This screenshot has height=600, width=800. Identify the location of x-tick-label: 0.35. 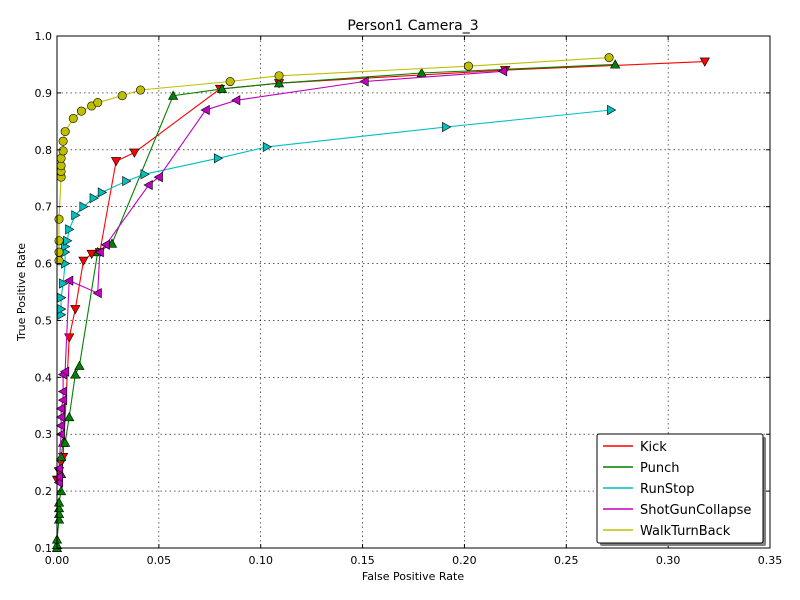
(770, 560).